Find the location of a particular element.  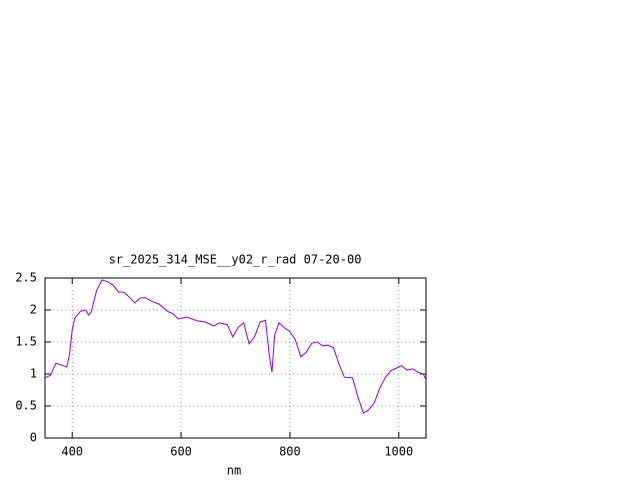

x-axis-label: nm is located at coordinates (234, 471).